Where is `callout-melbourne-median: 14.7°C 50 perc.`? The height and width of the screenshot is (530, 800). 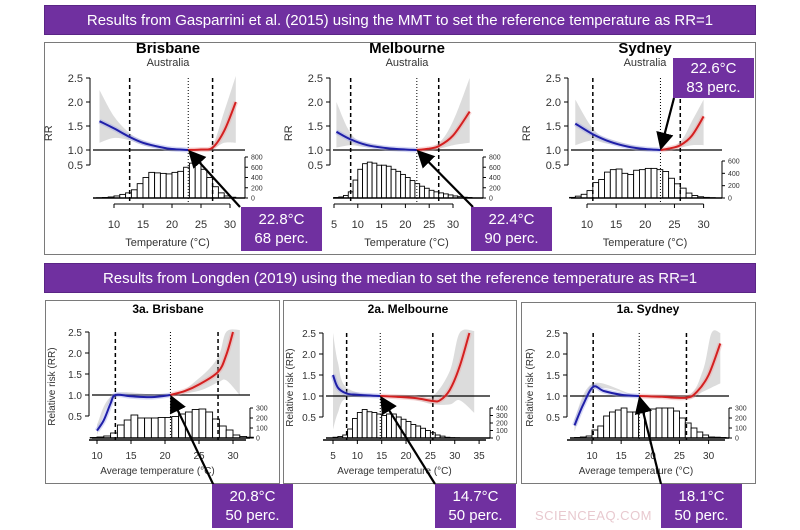 callout-melbourne-median: 14.7°C 50 perc. is located at coordinates (475, 506).